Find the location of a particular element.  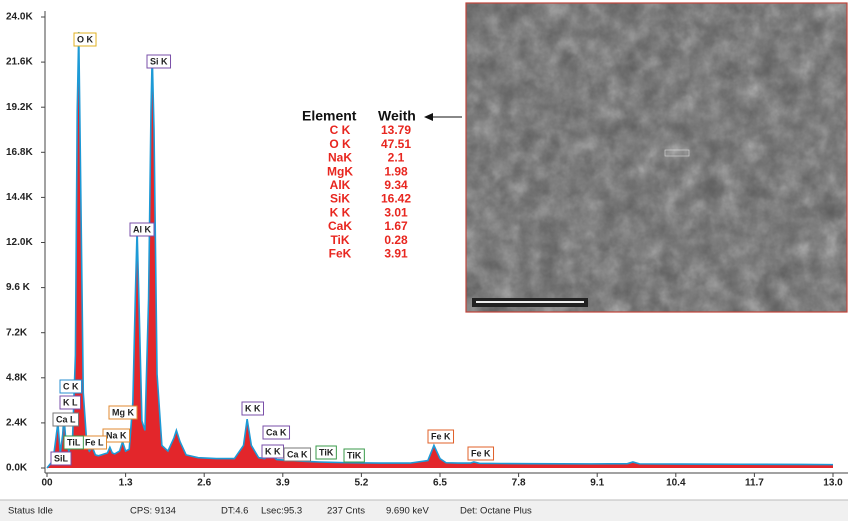

table-weight: 2.1 is located at coordinates (396, 158).